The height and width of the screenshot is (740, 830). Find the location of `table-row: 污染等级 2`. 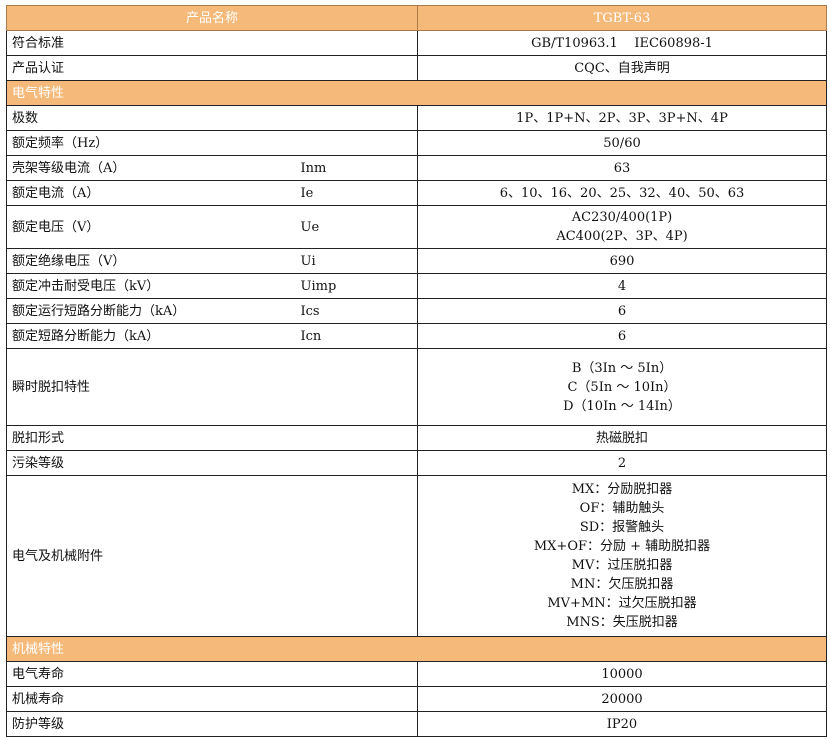

table-row: 污染等级 2 is located at coordinates (416, 463).